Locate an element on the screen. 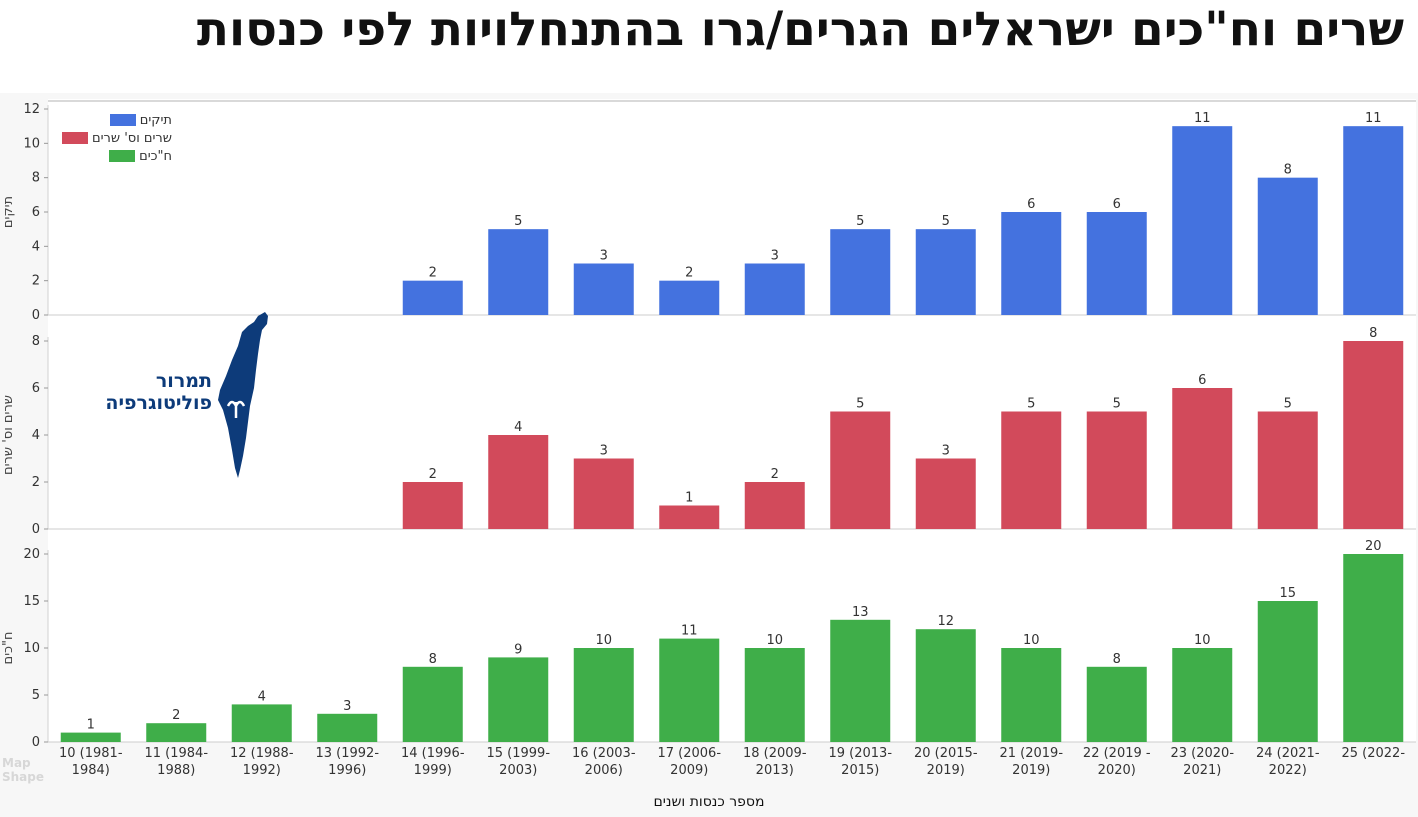 This screenshot has height=817, width=1418. data-label: 4 is located at coordinates (518, 427).